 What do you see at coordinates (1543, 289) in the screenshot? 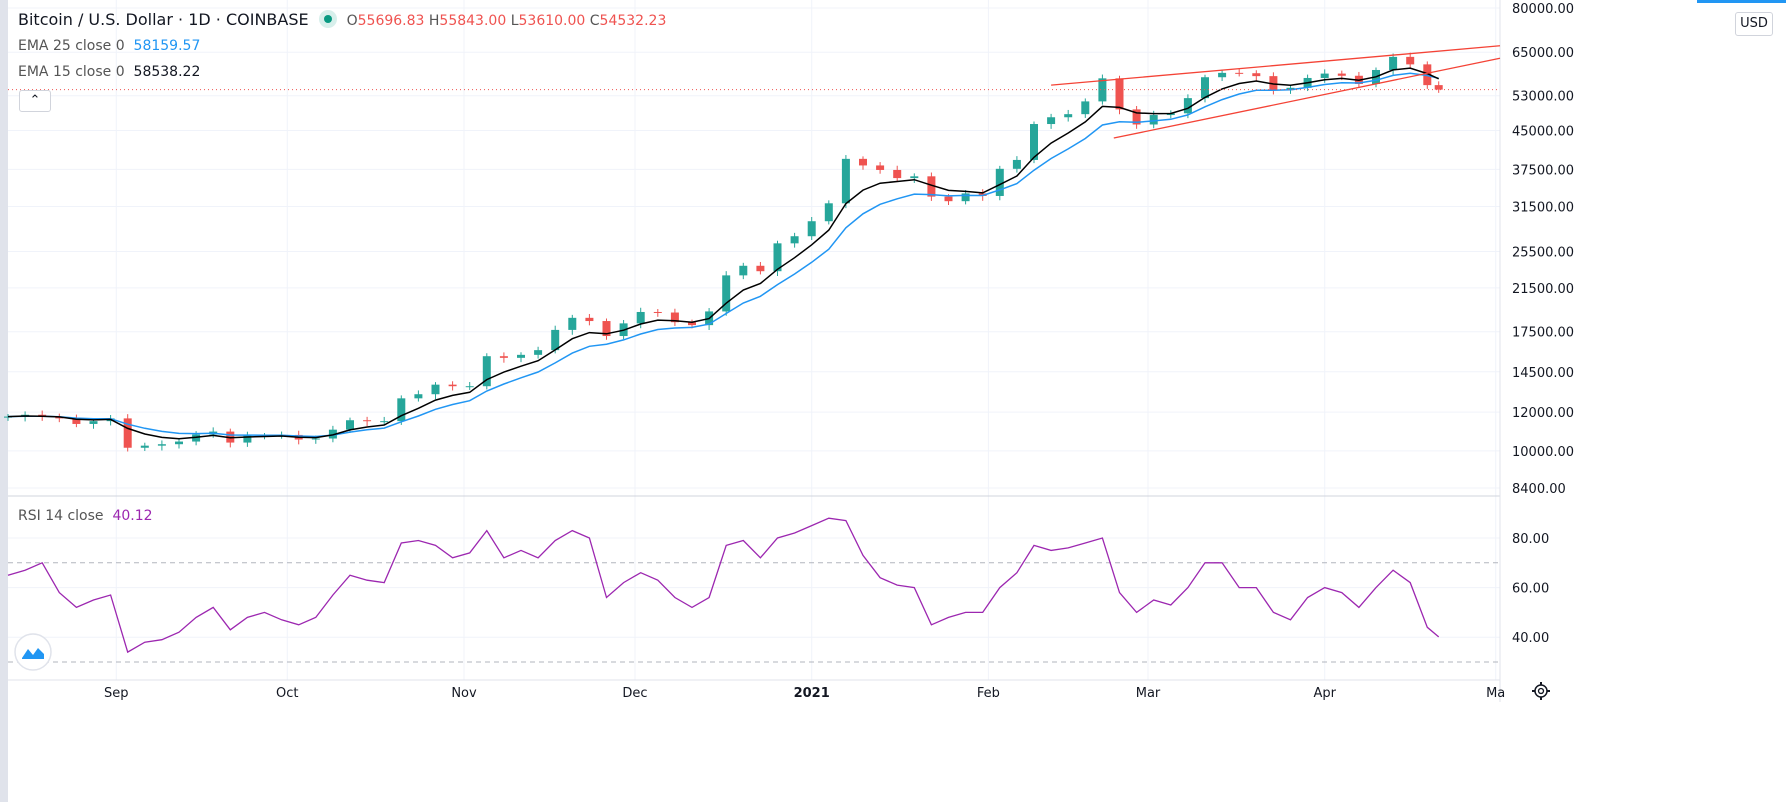
I see `price-tick-label: 21500.00` at bounding box center [1543, 289].